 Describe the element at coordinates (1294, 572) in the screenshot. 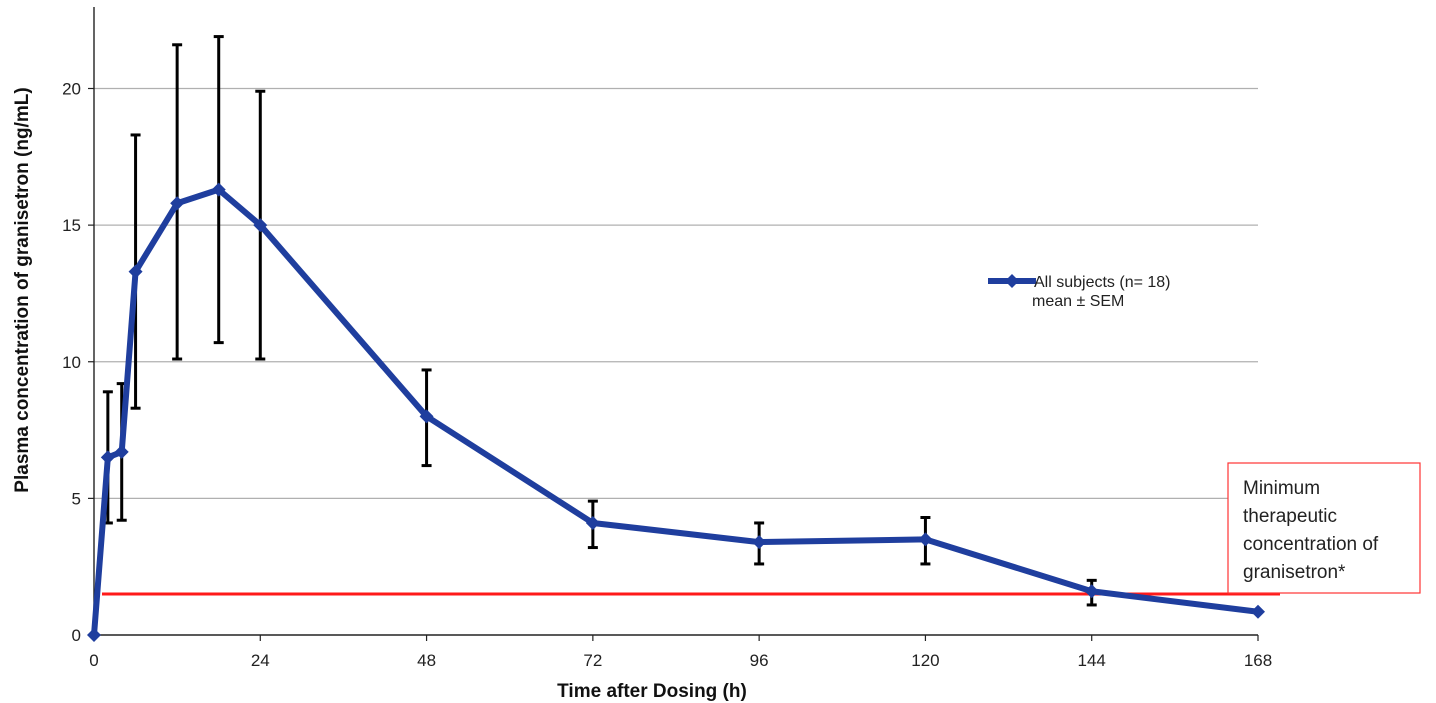

I see `annotation-line-4: granisetron*` at that location.